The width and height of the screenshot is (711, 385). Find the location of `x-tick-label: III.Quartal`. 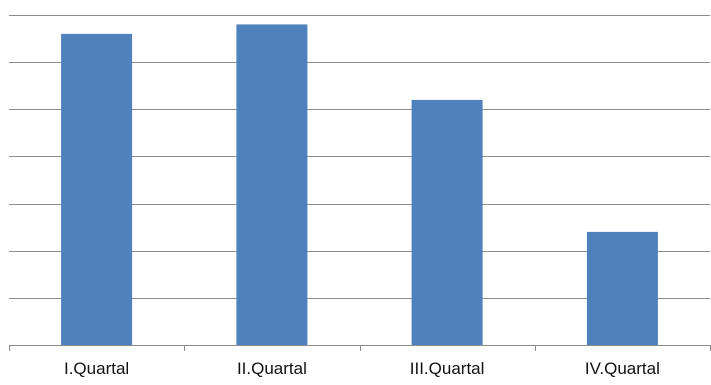

x-tick-label: III.Quartal is located at coordinates (447, 368).